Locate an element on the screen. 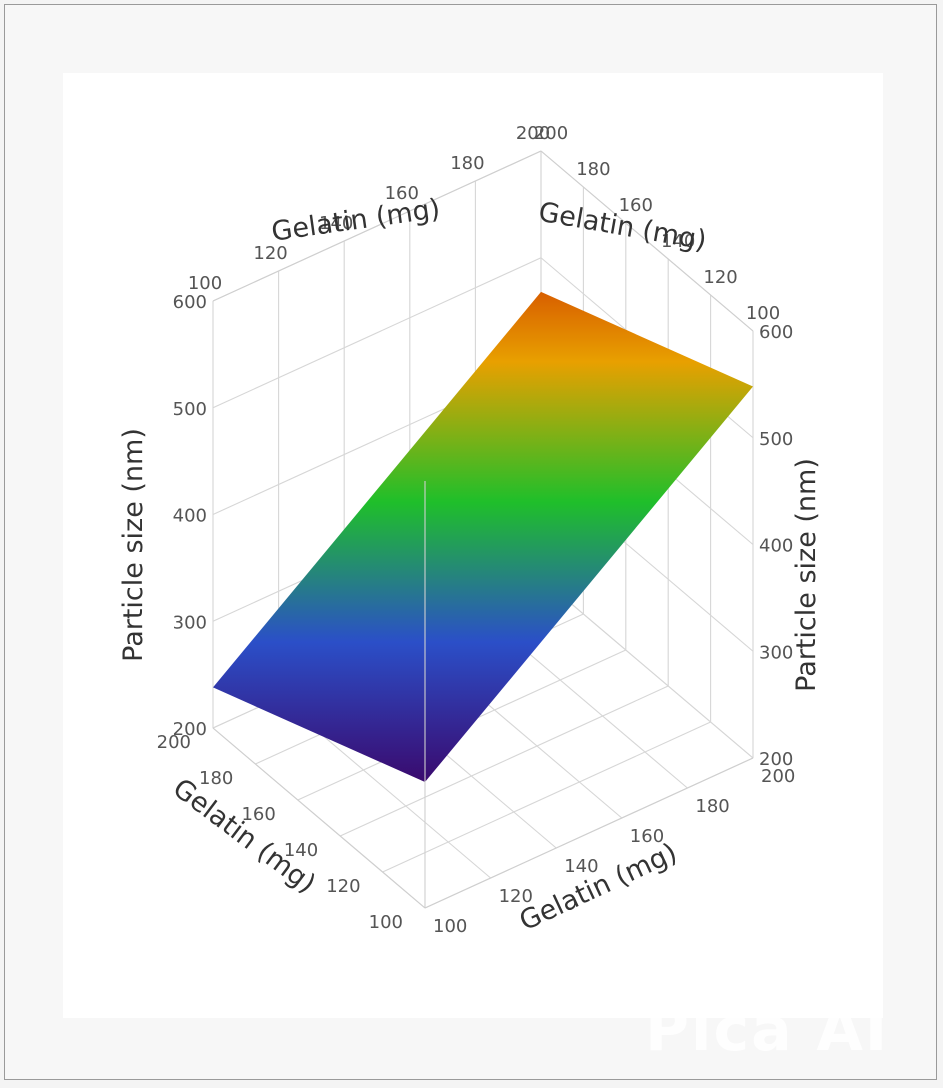 Image resolution: width=943 pixels, height=1088 pixels. tick-label-y-front: 200 is located at coordinates (778, 776).